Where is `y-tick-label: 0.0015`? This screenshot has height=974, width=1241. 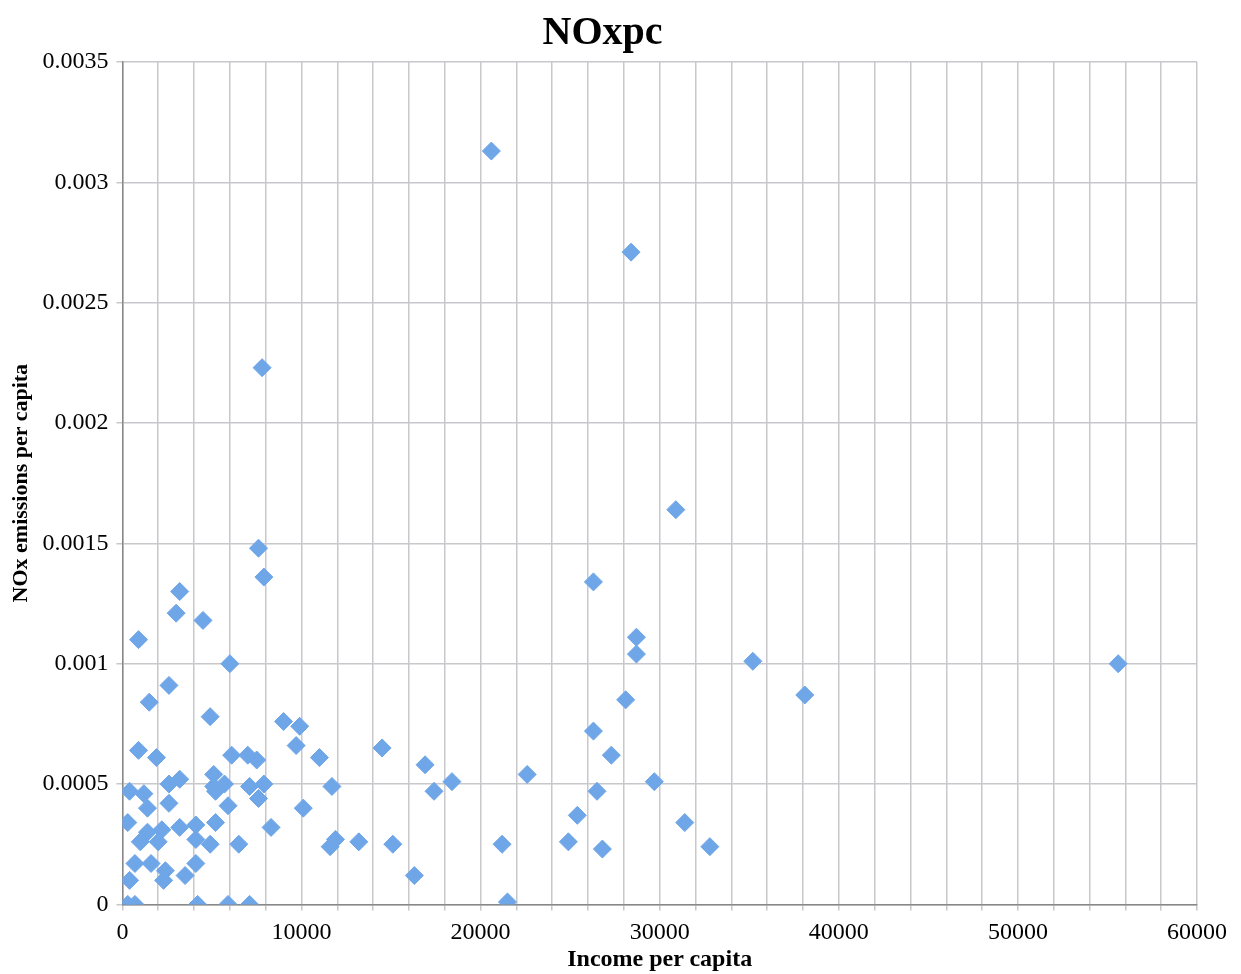
y-tick-label: 0.0015 is located at coordinates (75, 541).